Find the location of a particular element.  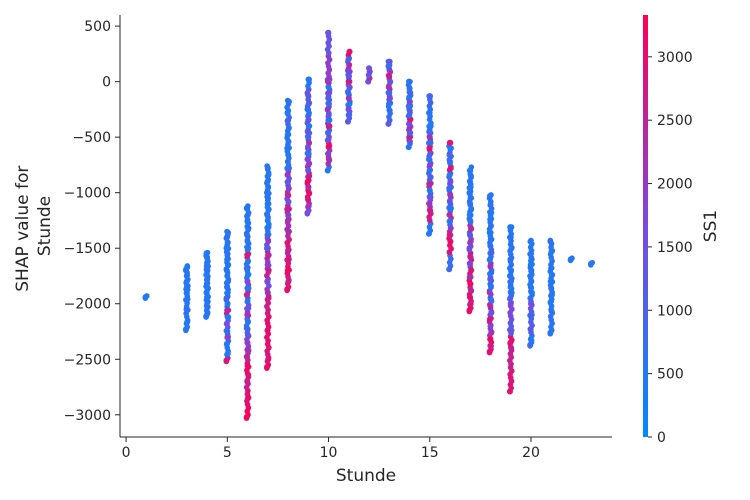

colorbar-tick-label: 500 is located at coordinates (670, 375).